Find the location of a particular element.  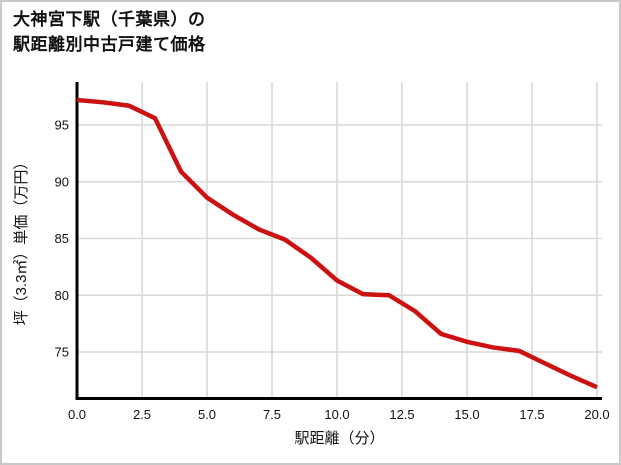

y-axis-label: 坪（3.3㎡）単価（万円） is located at coordinates (21, 240).